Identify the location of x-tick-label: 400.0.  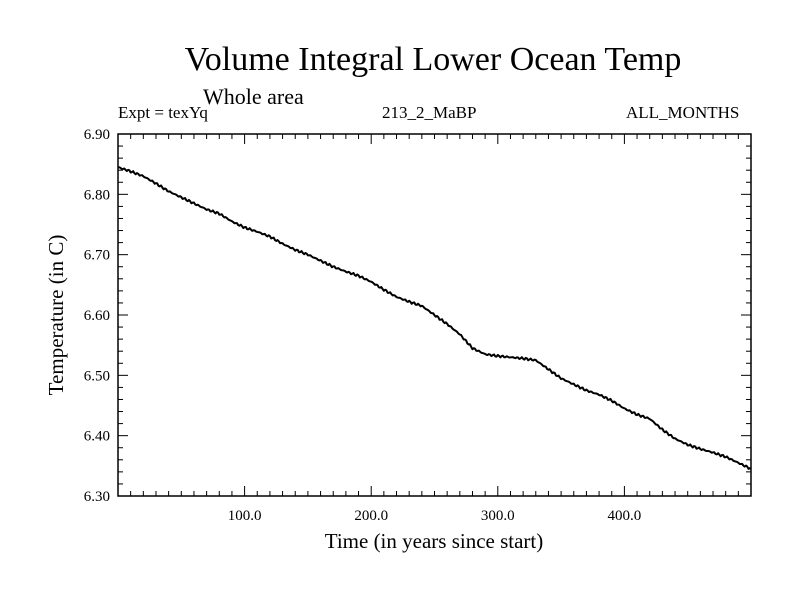
(625, 516).